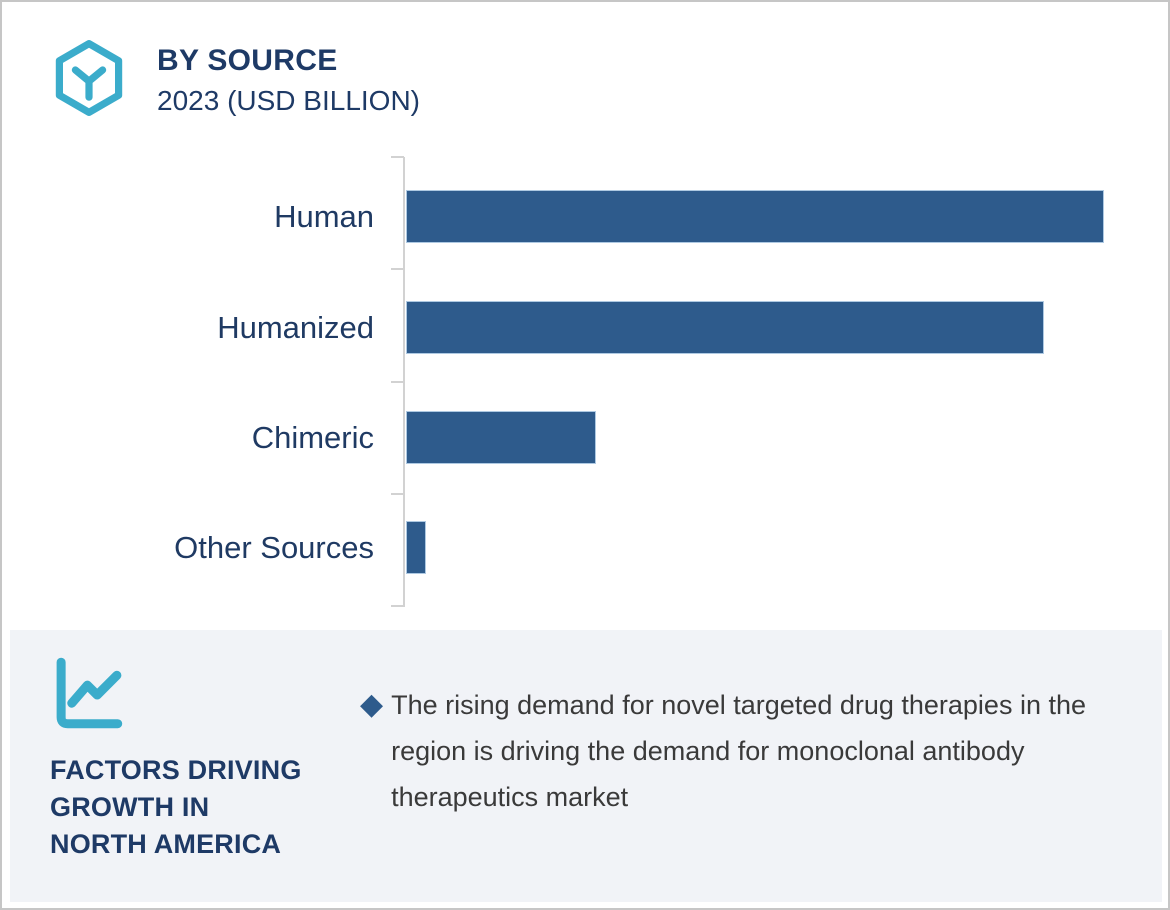 The height and width of the screenshot is (910, 1170). I want to click on panel-heading-line: GROWTH IN, so click(130, 807).